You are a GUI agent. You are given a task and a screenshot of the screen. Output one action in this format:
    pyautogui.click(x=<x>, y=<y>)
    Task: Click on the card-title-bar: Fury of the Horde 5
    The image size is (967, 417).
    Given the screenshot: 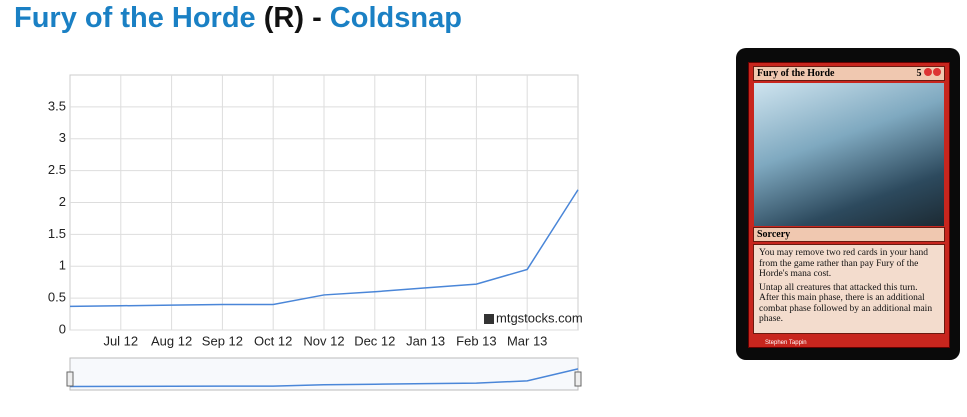 What is the action you would take?
    pyautogui.click(x=849, y=73)
    